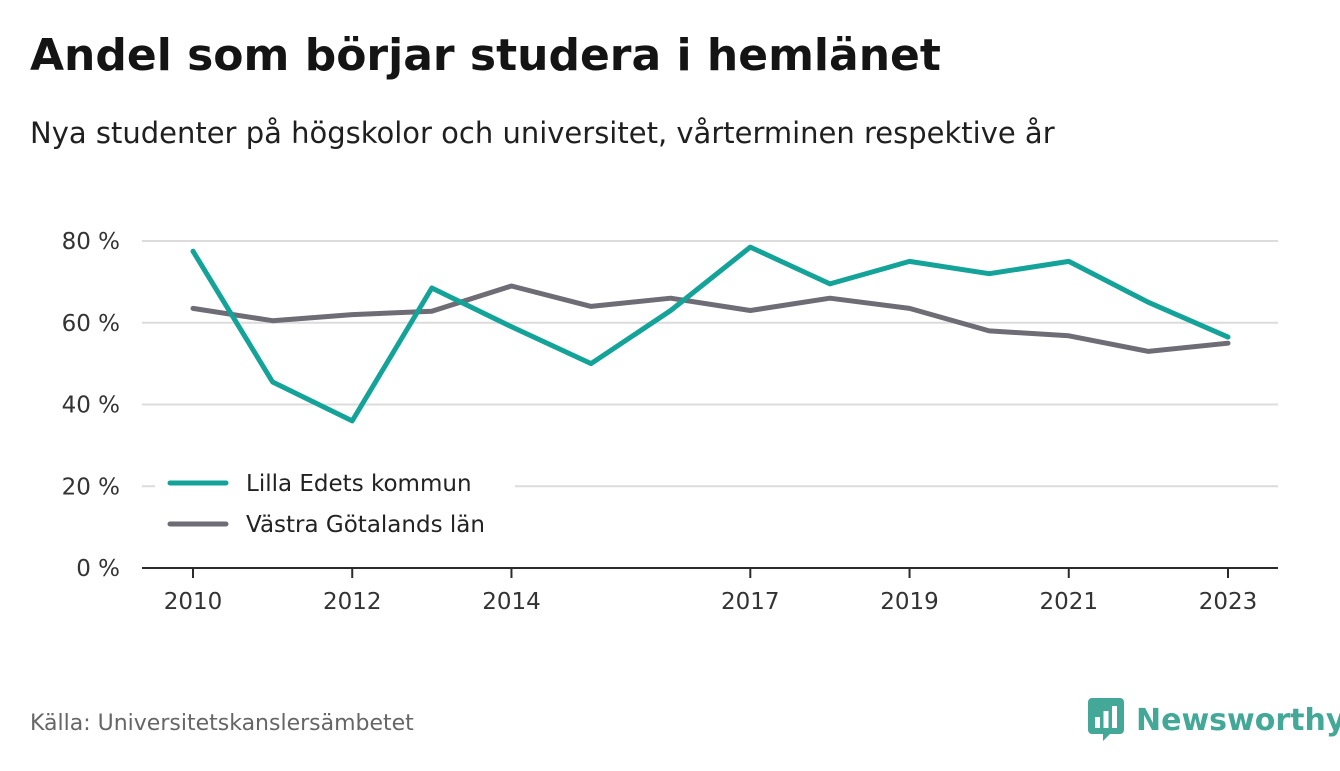 This screenshot has width=1340, height=771. I want to click on x-tick-label: 2017, so click(750, 602).